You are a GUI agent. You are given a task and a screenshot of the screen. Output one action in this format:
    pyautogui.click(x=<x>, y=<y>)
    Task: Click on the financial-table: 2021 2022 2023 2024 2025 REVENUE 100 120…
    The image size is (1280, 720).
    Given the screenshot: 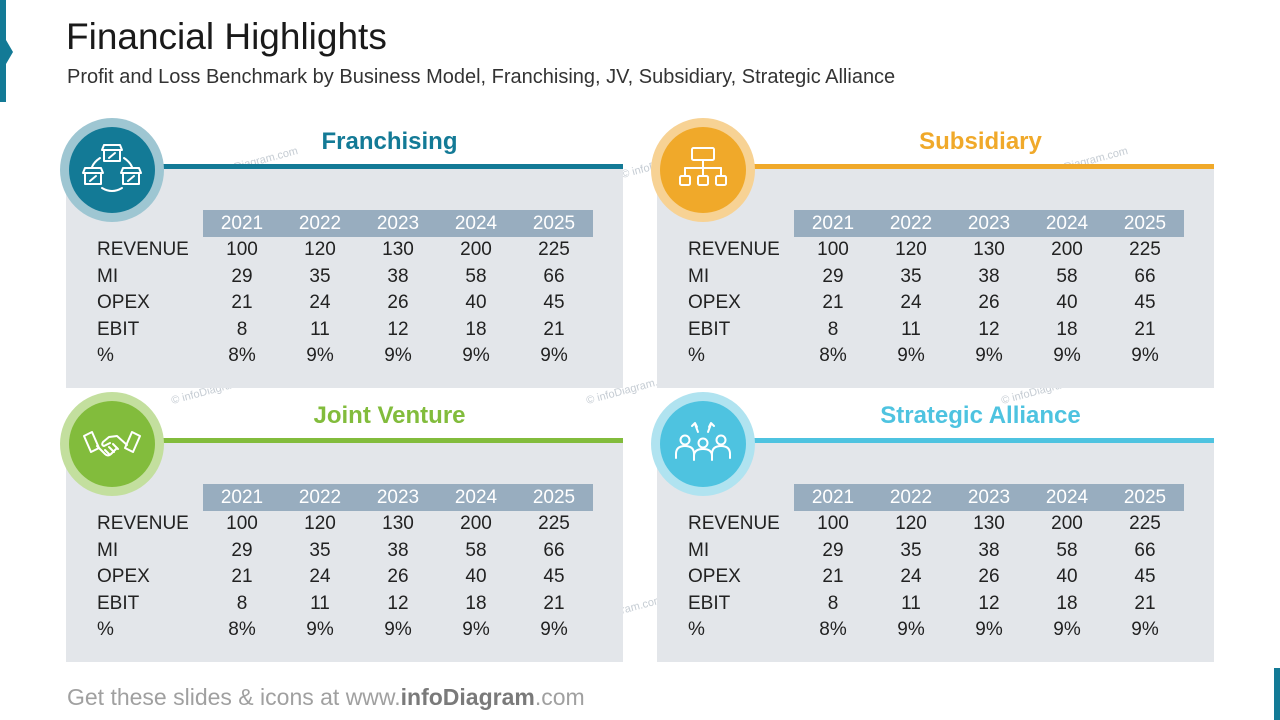 What is the action you would take?
    pyautogui.click(x=930, y=564)
    